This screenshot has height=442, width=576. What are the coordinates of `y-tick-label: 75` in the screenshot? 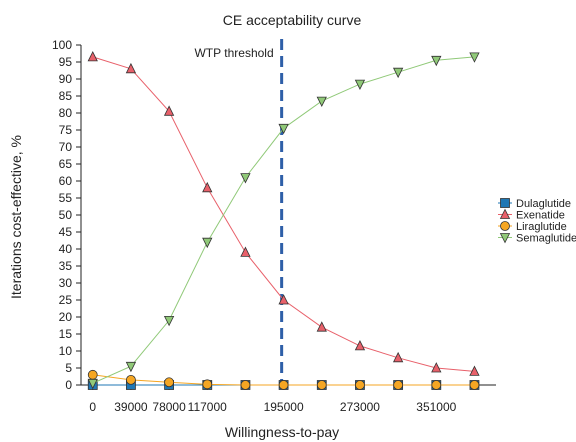 It's located at (66, 130).